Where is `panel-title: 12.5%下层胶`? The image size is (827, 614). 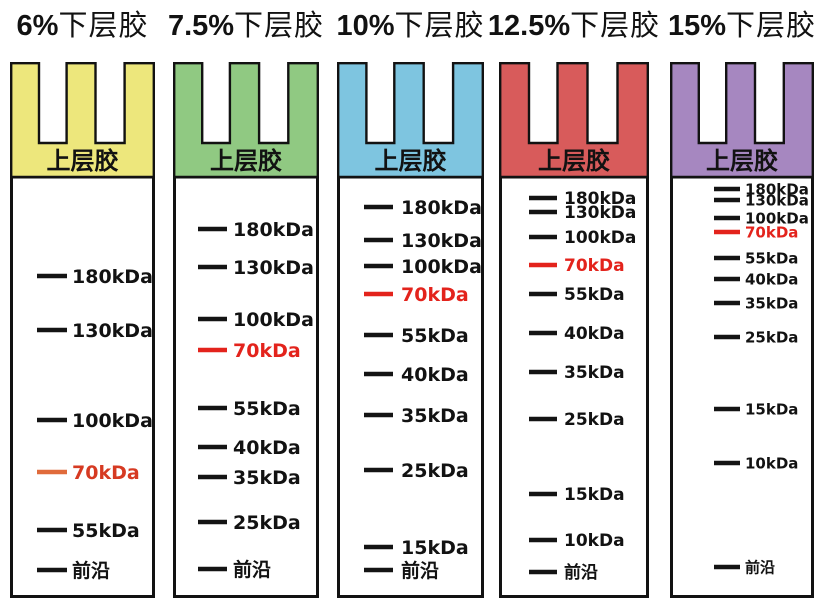 panel-title: 12.5%下层胶 is located at coordinates (574, 25).